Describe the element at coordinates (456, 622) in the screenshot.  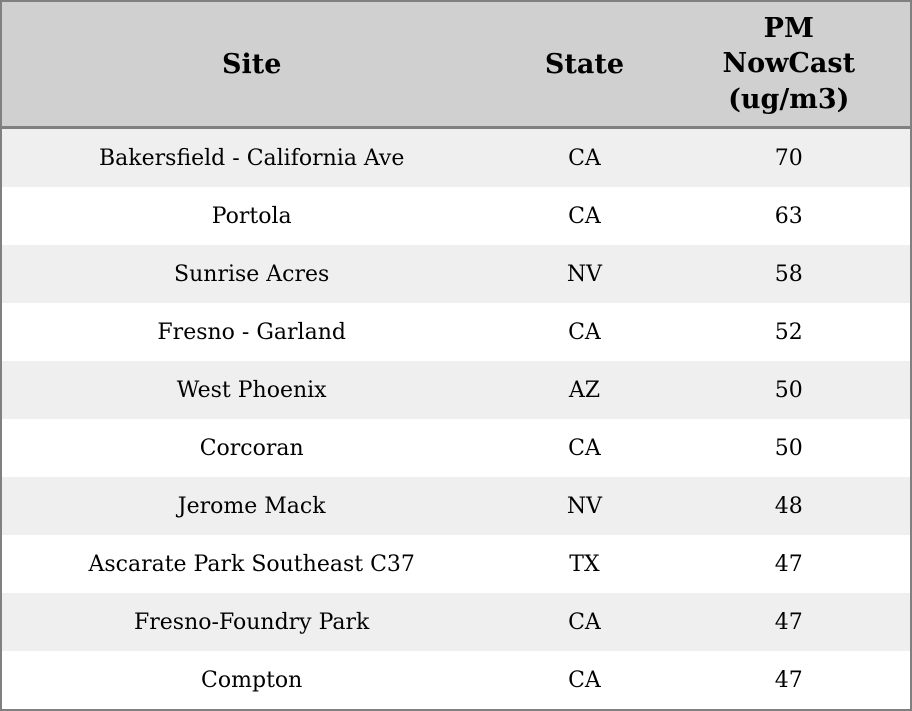
I see `table-row: Fresno-Foundry Park CA 47` at that location.